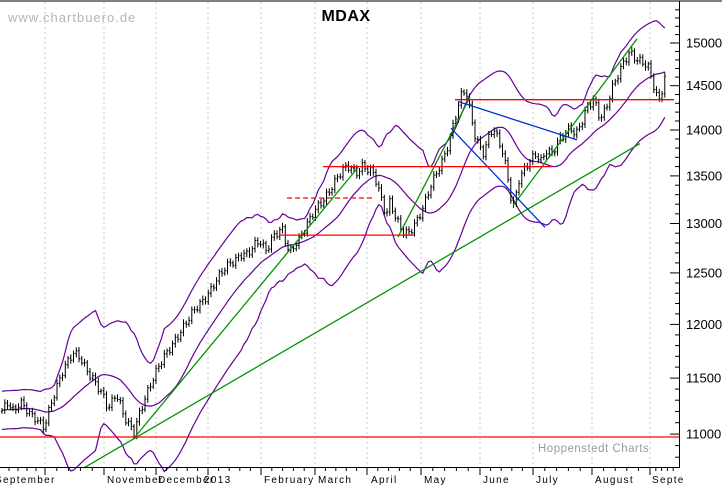  What do you see at coordinates (704, 223) in the screenshot?
I see `price-tick-label: 13000` at bounding box center [704, 223].